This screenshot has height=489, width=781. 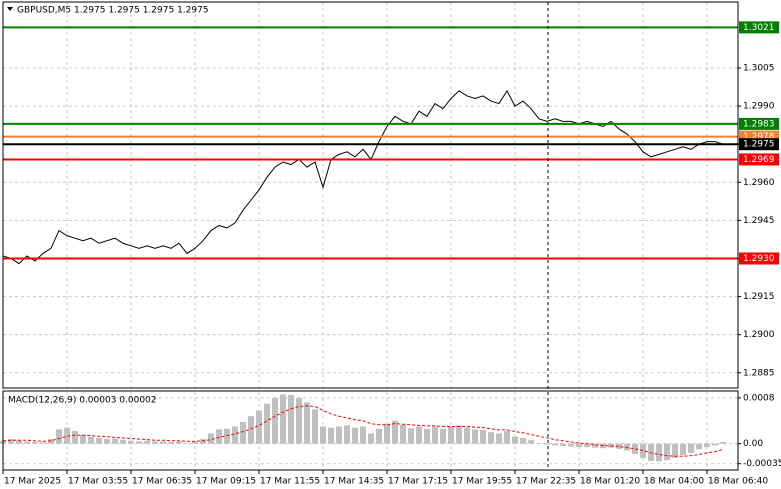 I want to click on x-tick-label: 17 Mar 14:35, so click(x=354, y=482).